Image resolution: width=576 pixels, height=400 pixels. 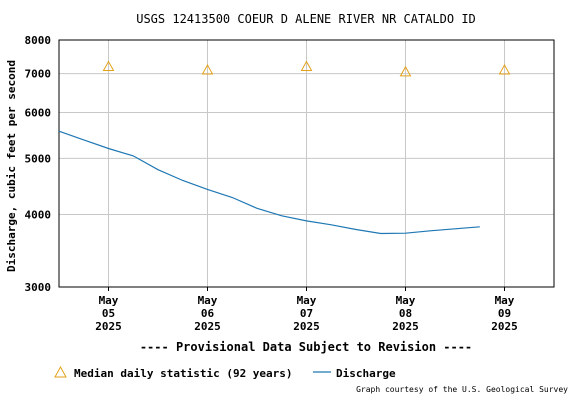 I want to click on y-tick-label: 4000, so click(x=38, y=215).